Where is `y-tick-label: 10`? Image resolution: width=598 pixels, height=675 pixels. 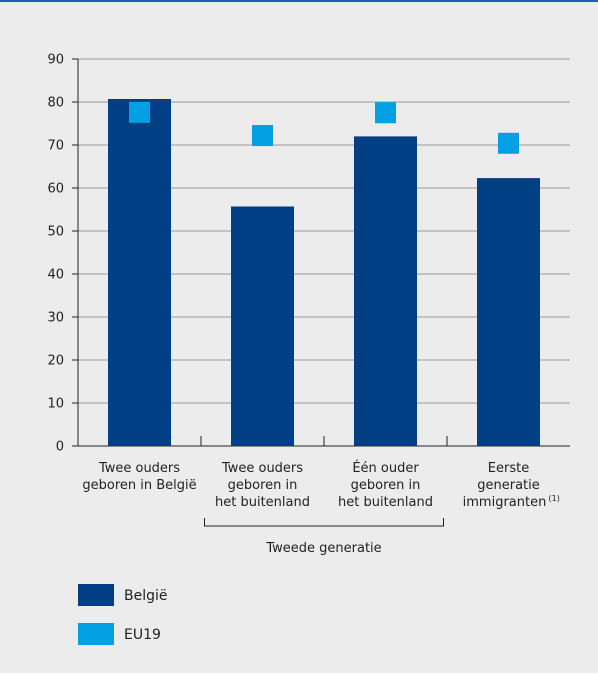
y-tick-label: 10 is located at coordinates (55, 404).